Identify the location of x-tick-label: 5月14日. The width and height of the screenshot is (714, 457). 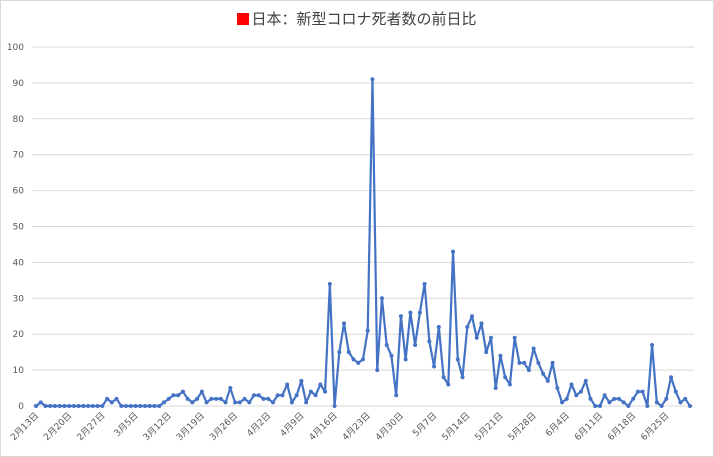
(456, 426).